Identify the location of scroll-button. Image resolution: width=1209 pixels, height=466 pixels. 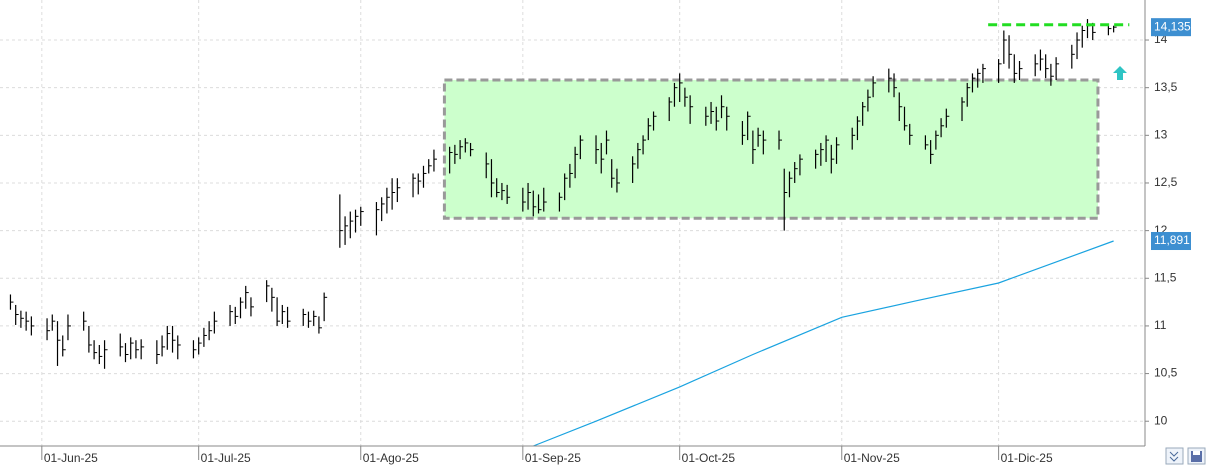
(1174, 456).